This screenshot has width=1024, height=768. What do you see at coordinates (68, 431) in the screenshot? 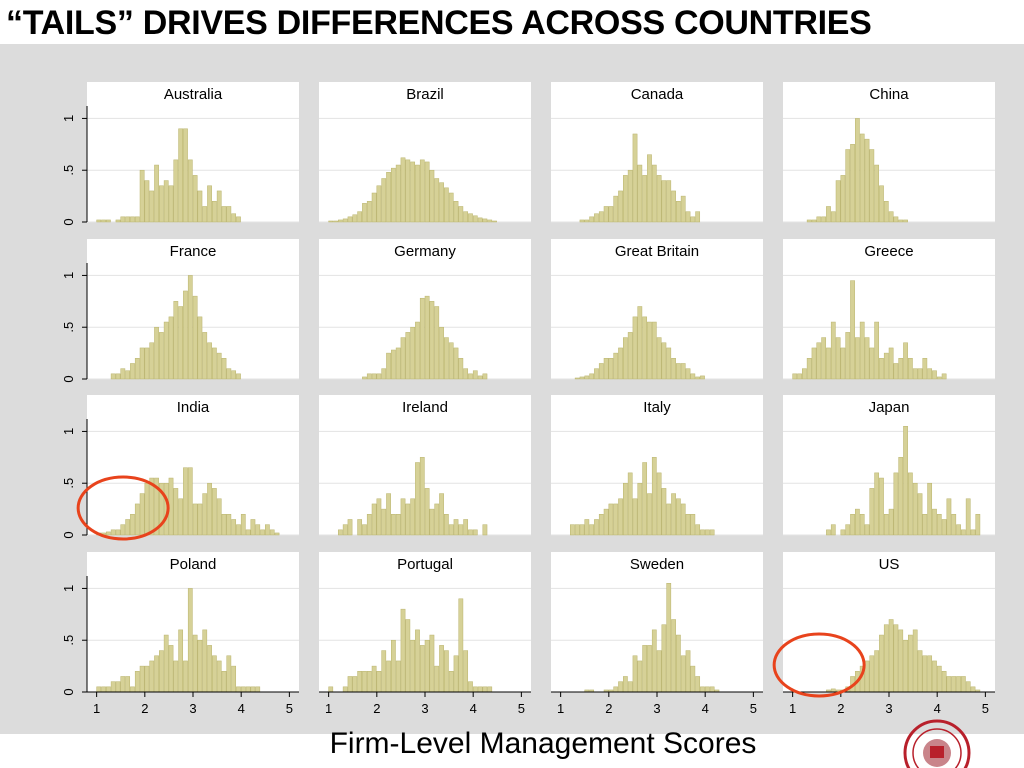
I see `y-tick-label-india-2: 1` at bounding box center [68, 431].